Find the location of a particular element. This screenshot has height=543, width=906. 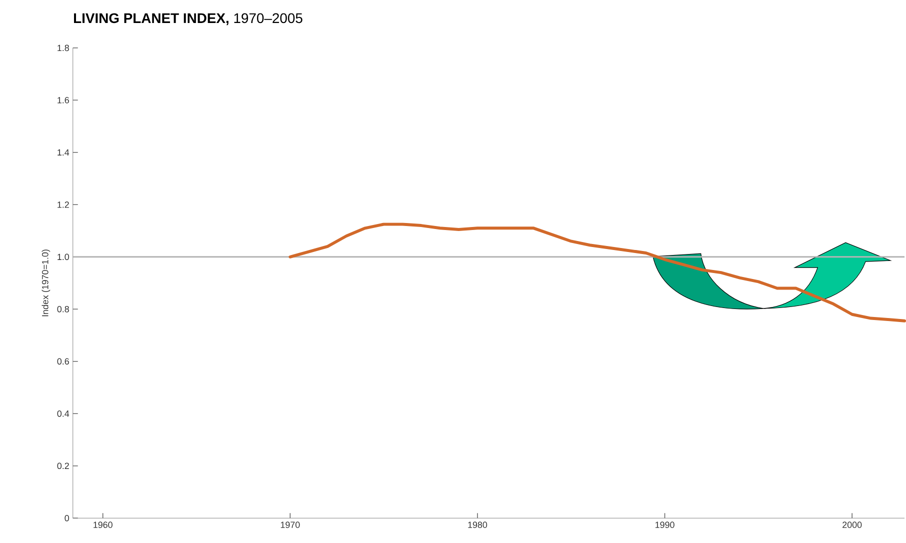

y-tick-label: 0.4 is located at coordinates (63, 413).